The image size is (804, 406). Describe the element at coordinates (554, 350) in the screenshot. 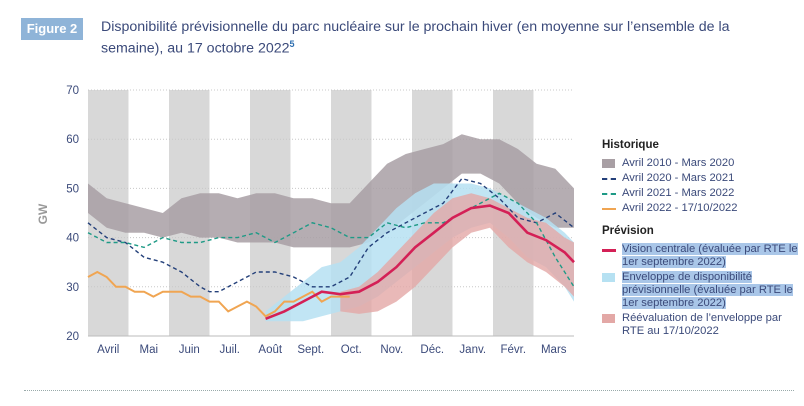

I see `x-tick-label: Mars` at that location.